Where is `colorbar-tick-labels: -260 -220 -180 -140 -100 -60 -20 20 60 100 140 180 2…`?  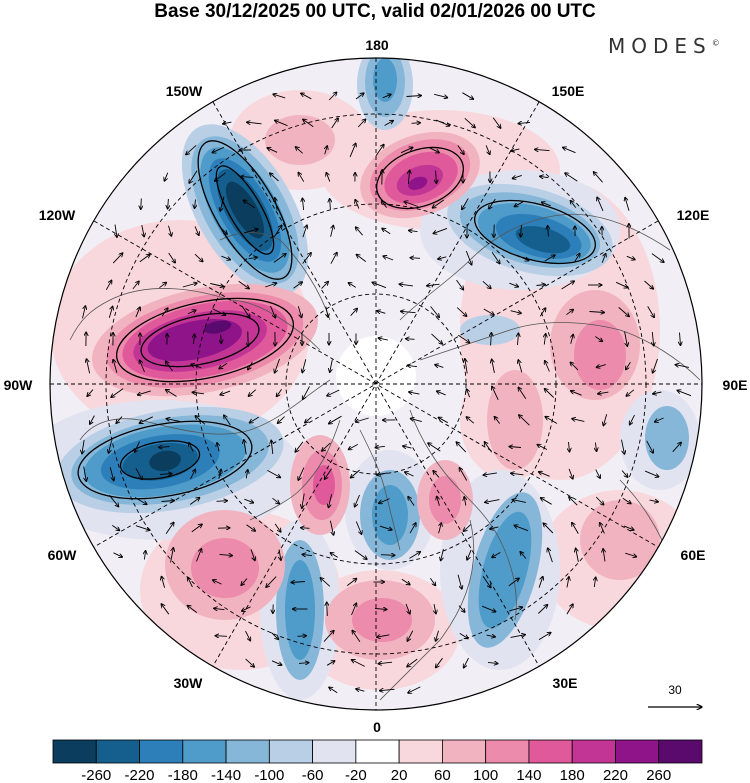
colorbar-tick-labels: -260 -220 -180 -140 -100 -60 -20 20 60 100 140 180 2… is located at coordinates (376, 775).